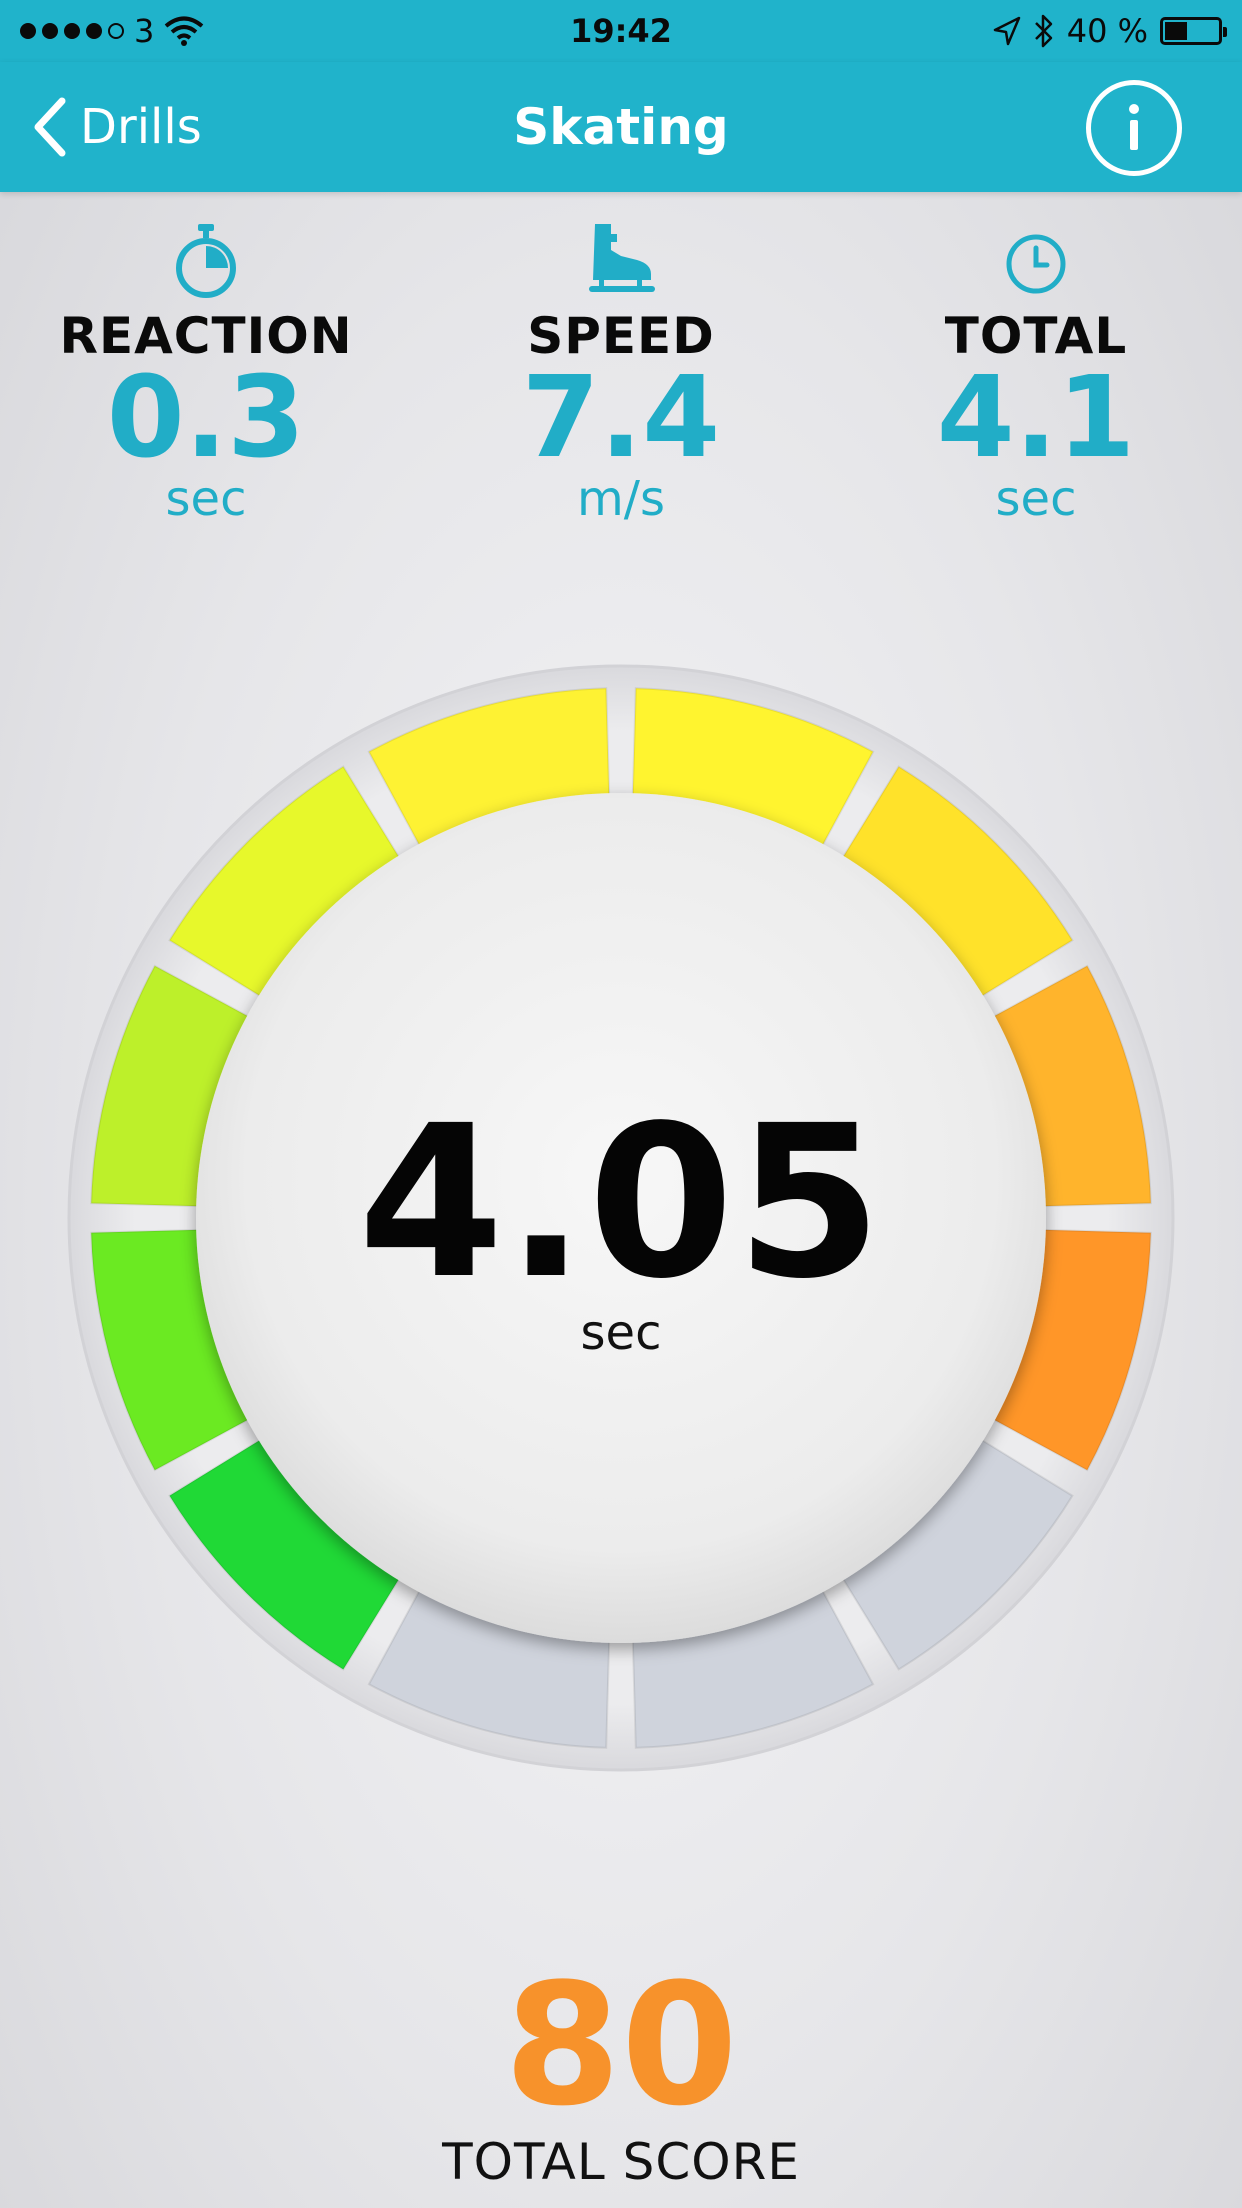 The width and height of the screenshot is (1242, 2208). Describe the element at coordinates (1107, 31) in the screenshot. I see `battery-percentage: 40 %` at that location.